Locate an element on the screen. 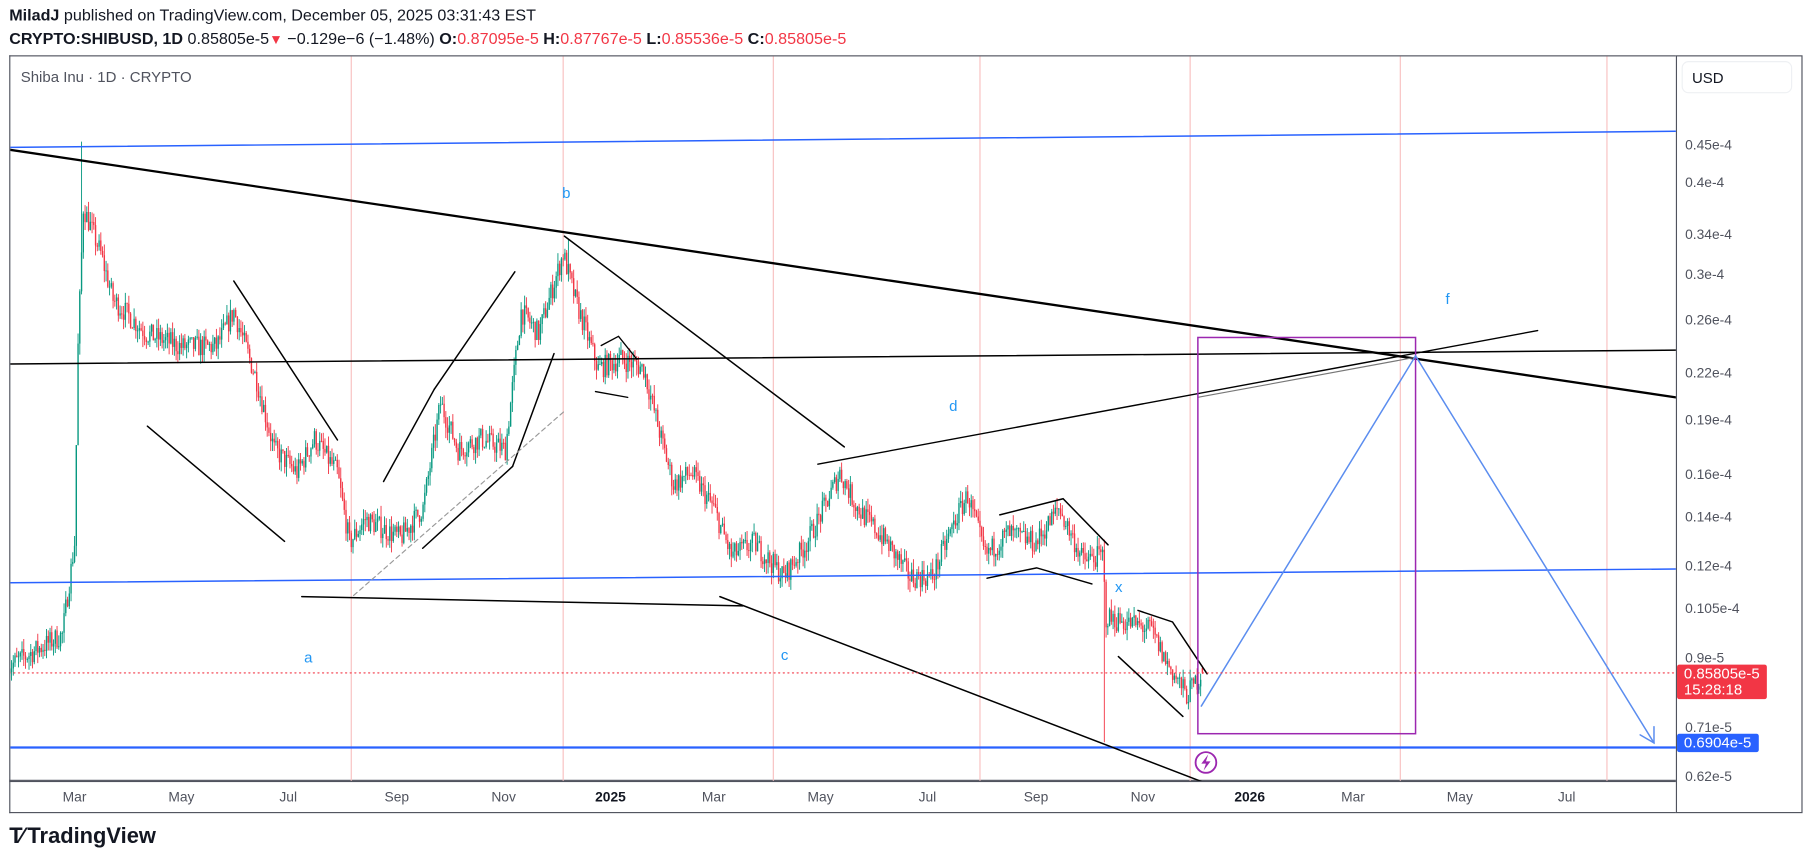  upper-channel-line is located at coordinates (842, 139).